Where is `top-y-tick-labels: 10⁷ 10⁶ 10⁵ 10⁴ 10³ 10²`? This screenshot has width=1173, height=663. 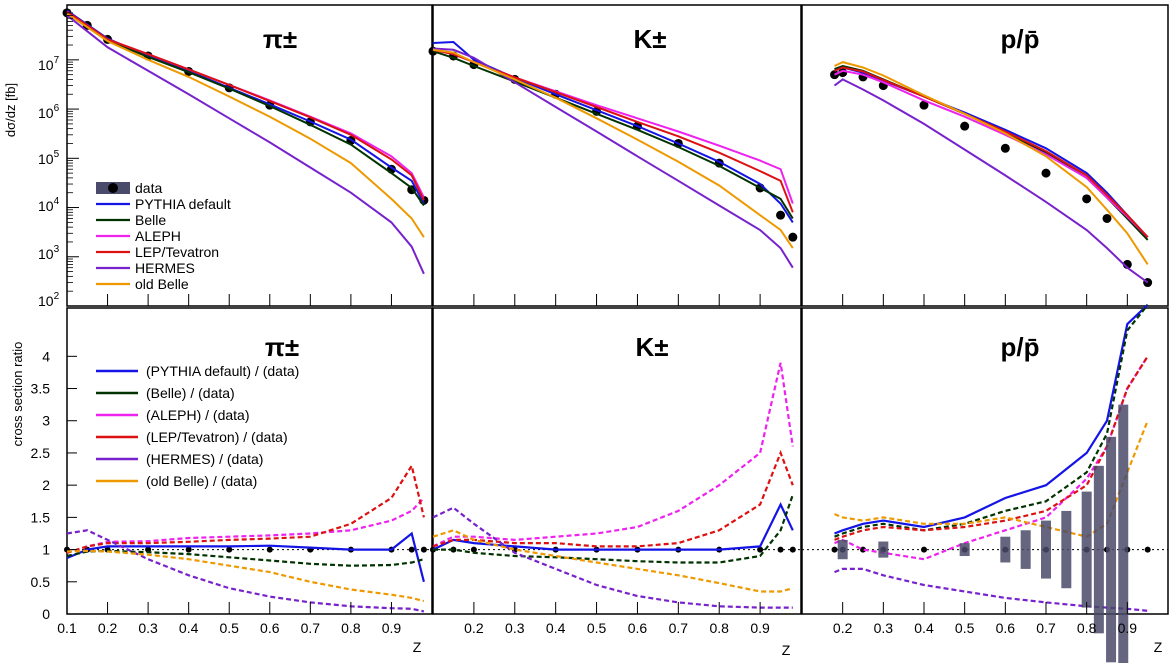 top-y-tick-labels: 10⁷ 10⁶ 10⁵ 10⁴ 10³ 10² is located at coordinates (49, 182).